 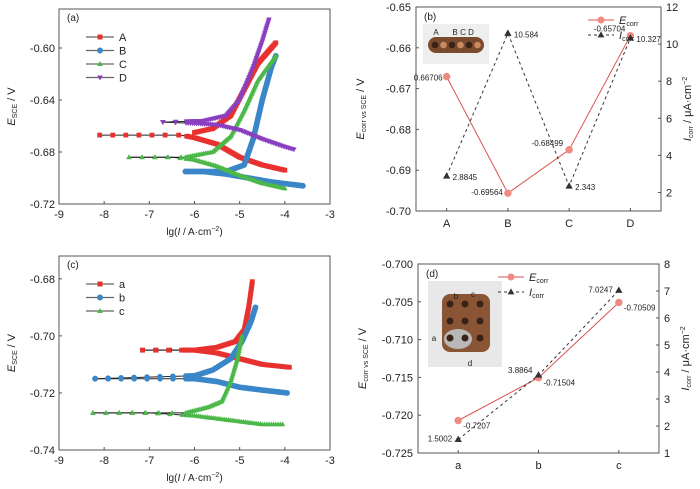 What do you see at coordinates (600, 289) in the screenshot?
I see `data-label: 7.0247` at bounding box center [600, 289].